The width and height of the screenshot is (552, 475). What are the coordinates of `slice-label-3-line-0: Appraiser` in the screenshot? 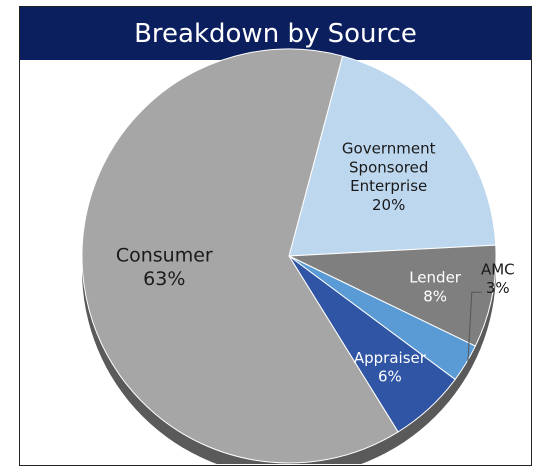 It's located at (390, 358).